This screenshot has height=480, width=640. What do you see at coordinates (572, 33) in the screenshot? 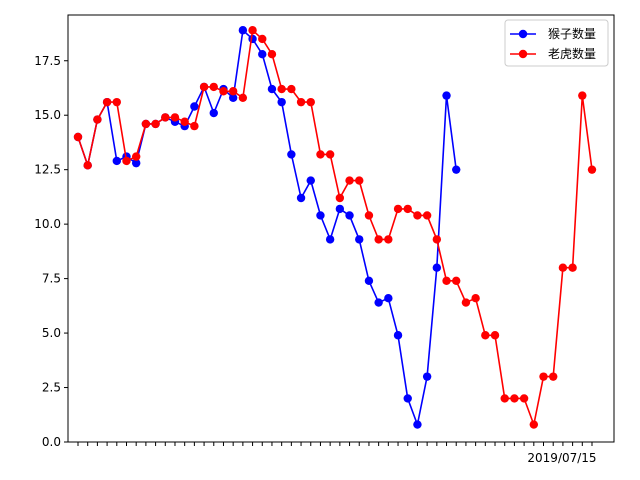
I see `legend-label: 猴子数量` at bounding box center [572, 33].